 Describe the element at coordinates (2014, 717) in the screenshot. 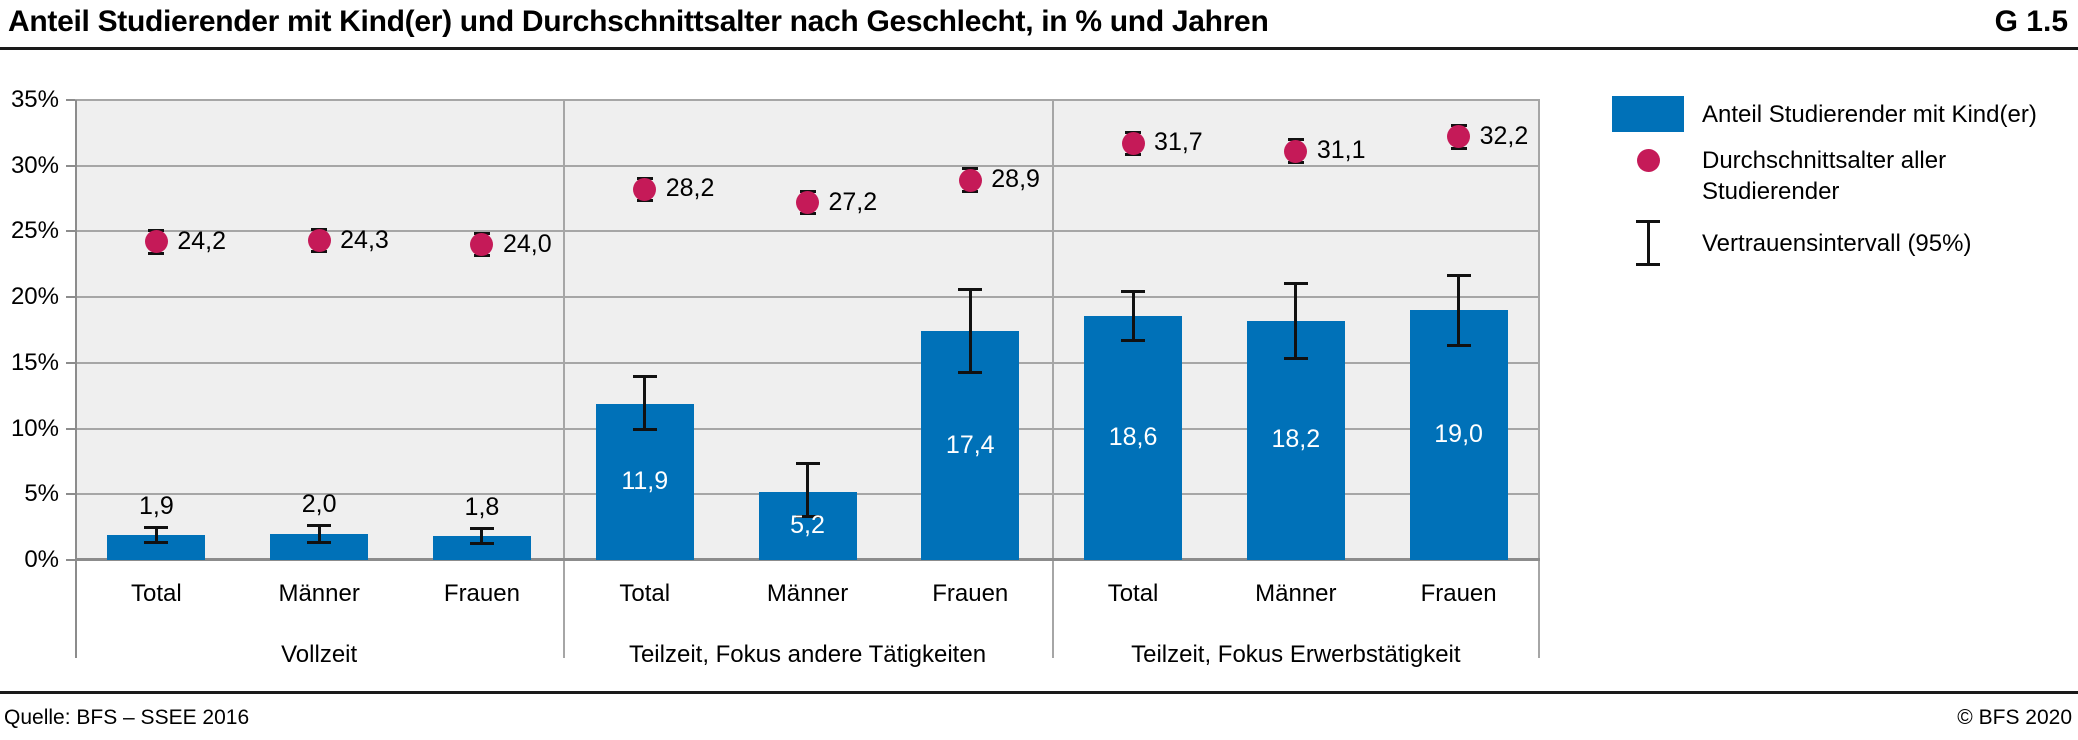

I see `copyright-note: © BFS 2020` at that location.